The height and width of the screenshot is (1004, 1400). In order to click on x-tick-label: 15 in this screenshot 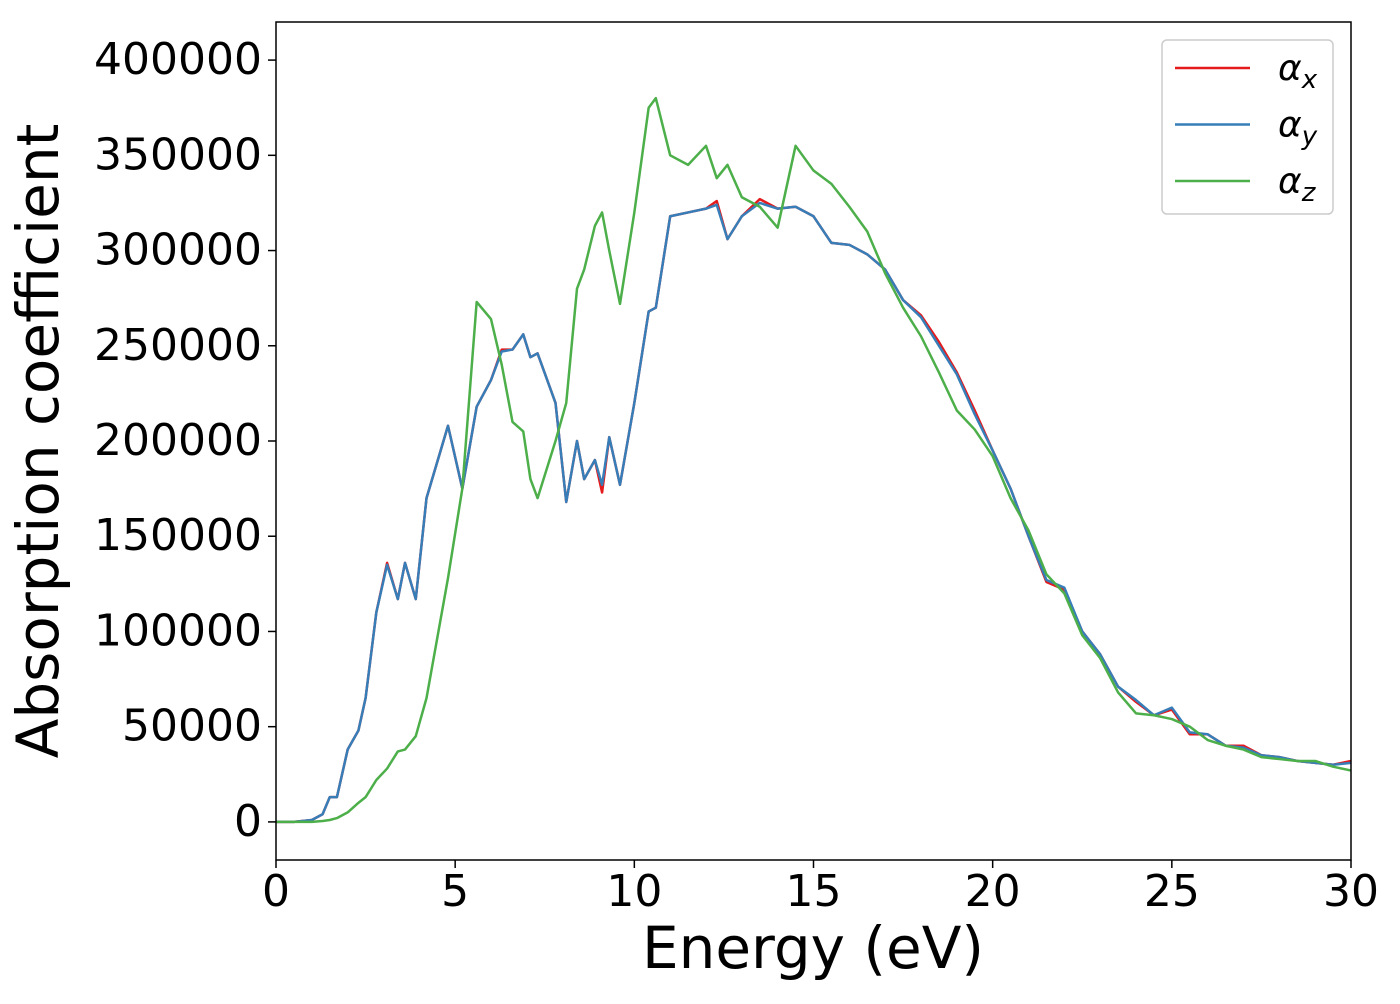, I will do `click(814, 891)`.